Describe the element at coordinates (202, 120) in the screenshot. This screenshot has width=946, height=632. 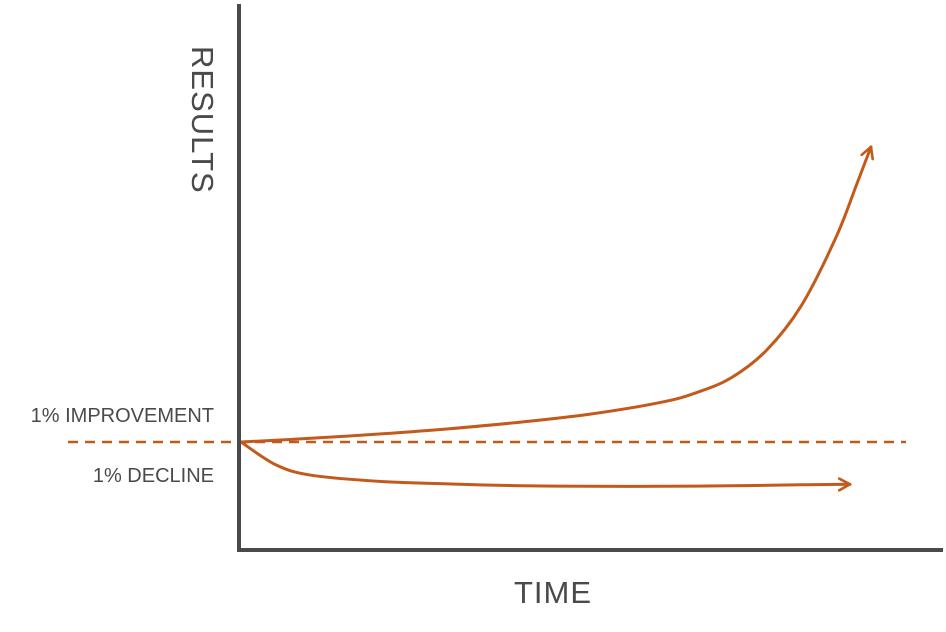
I see `y-axis-label: RESULTS` at that location.